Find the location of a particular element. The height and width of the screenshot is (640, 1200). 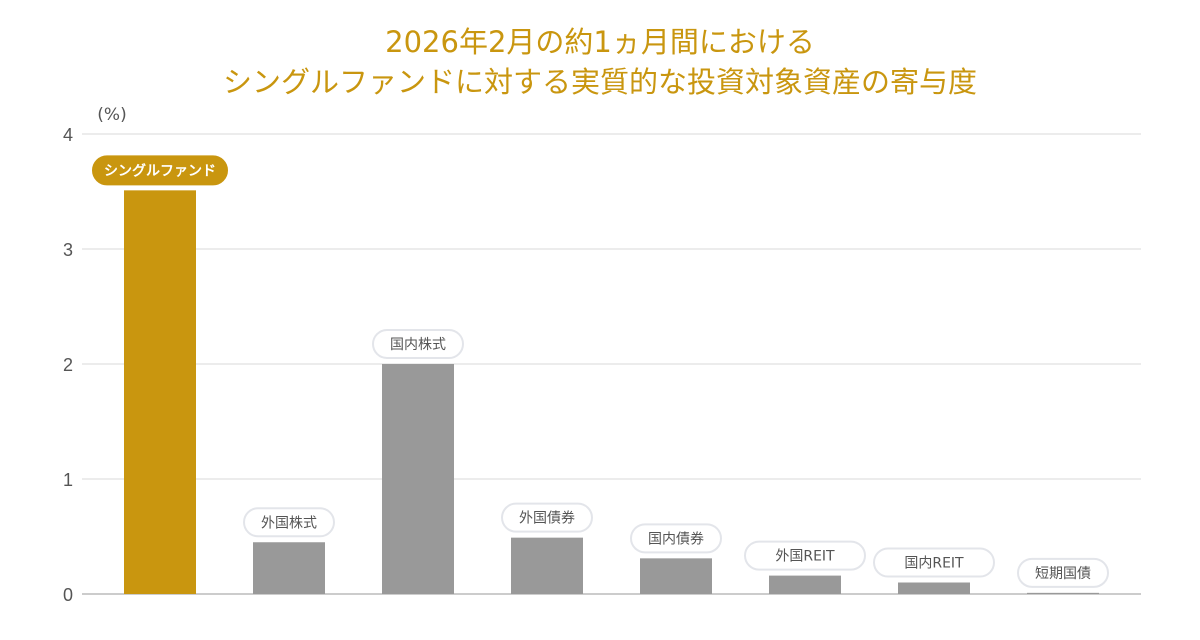

y-tick-label: 4 is located at coordinates (68, 135).